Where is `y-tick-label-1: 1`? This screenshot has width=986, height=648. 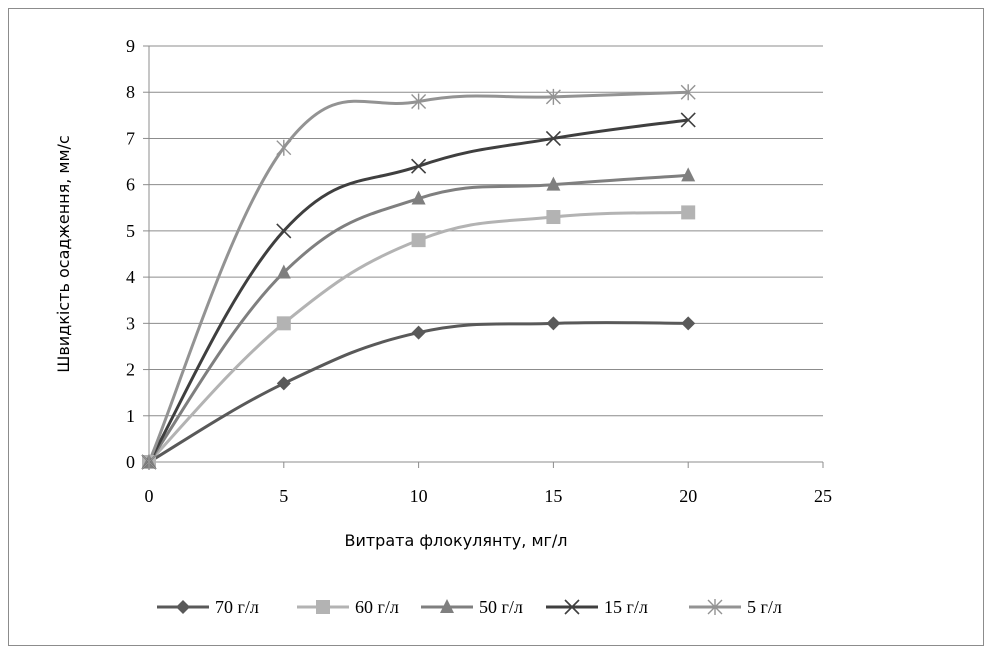
y-tick-label-1: 1 is located at coordinates (130, 416).